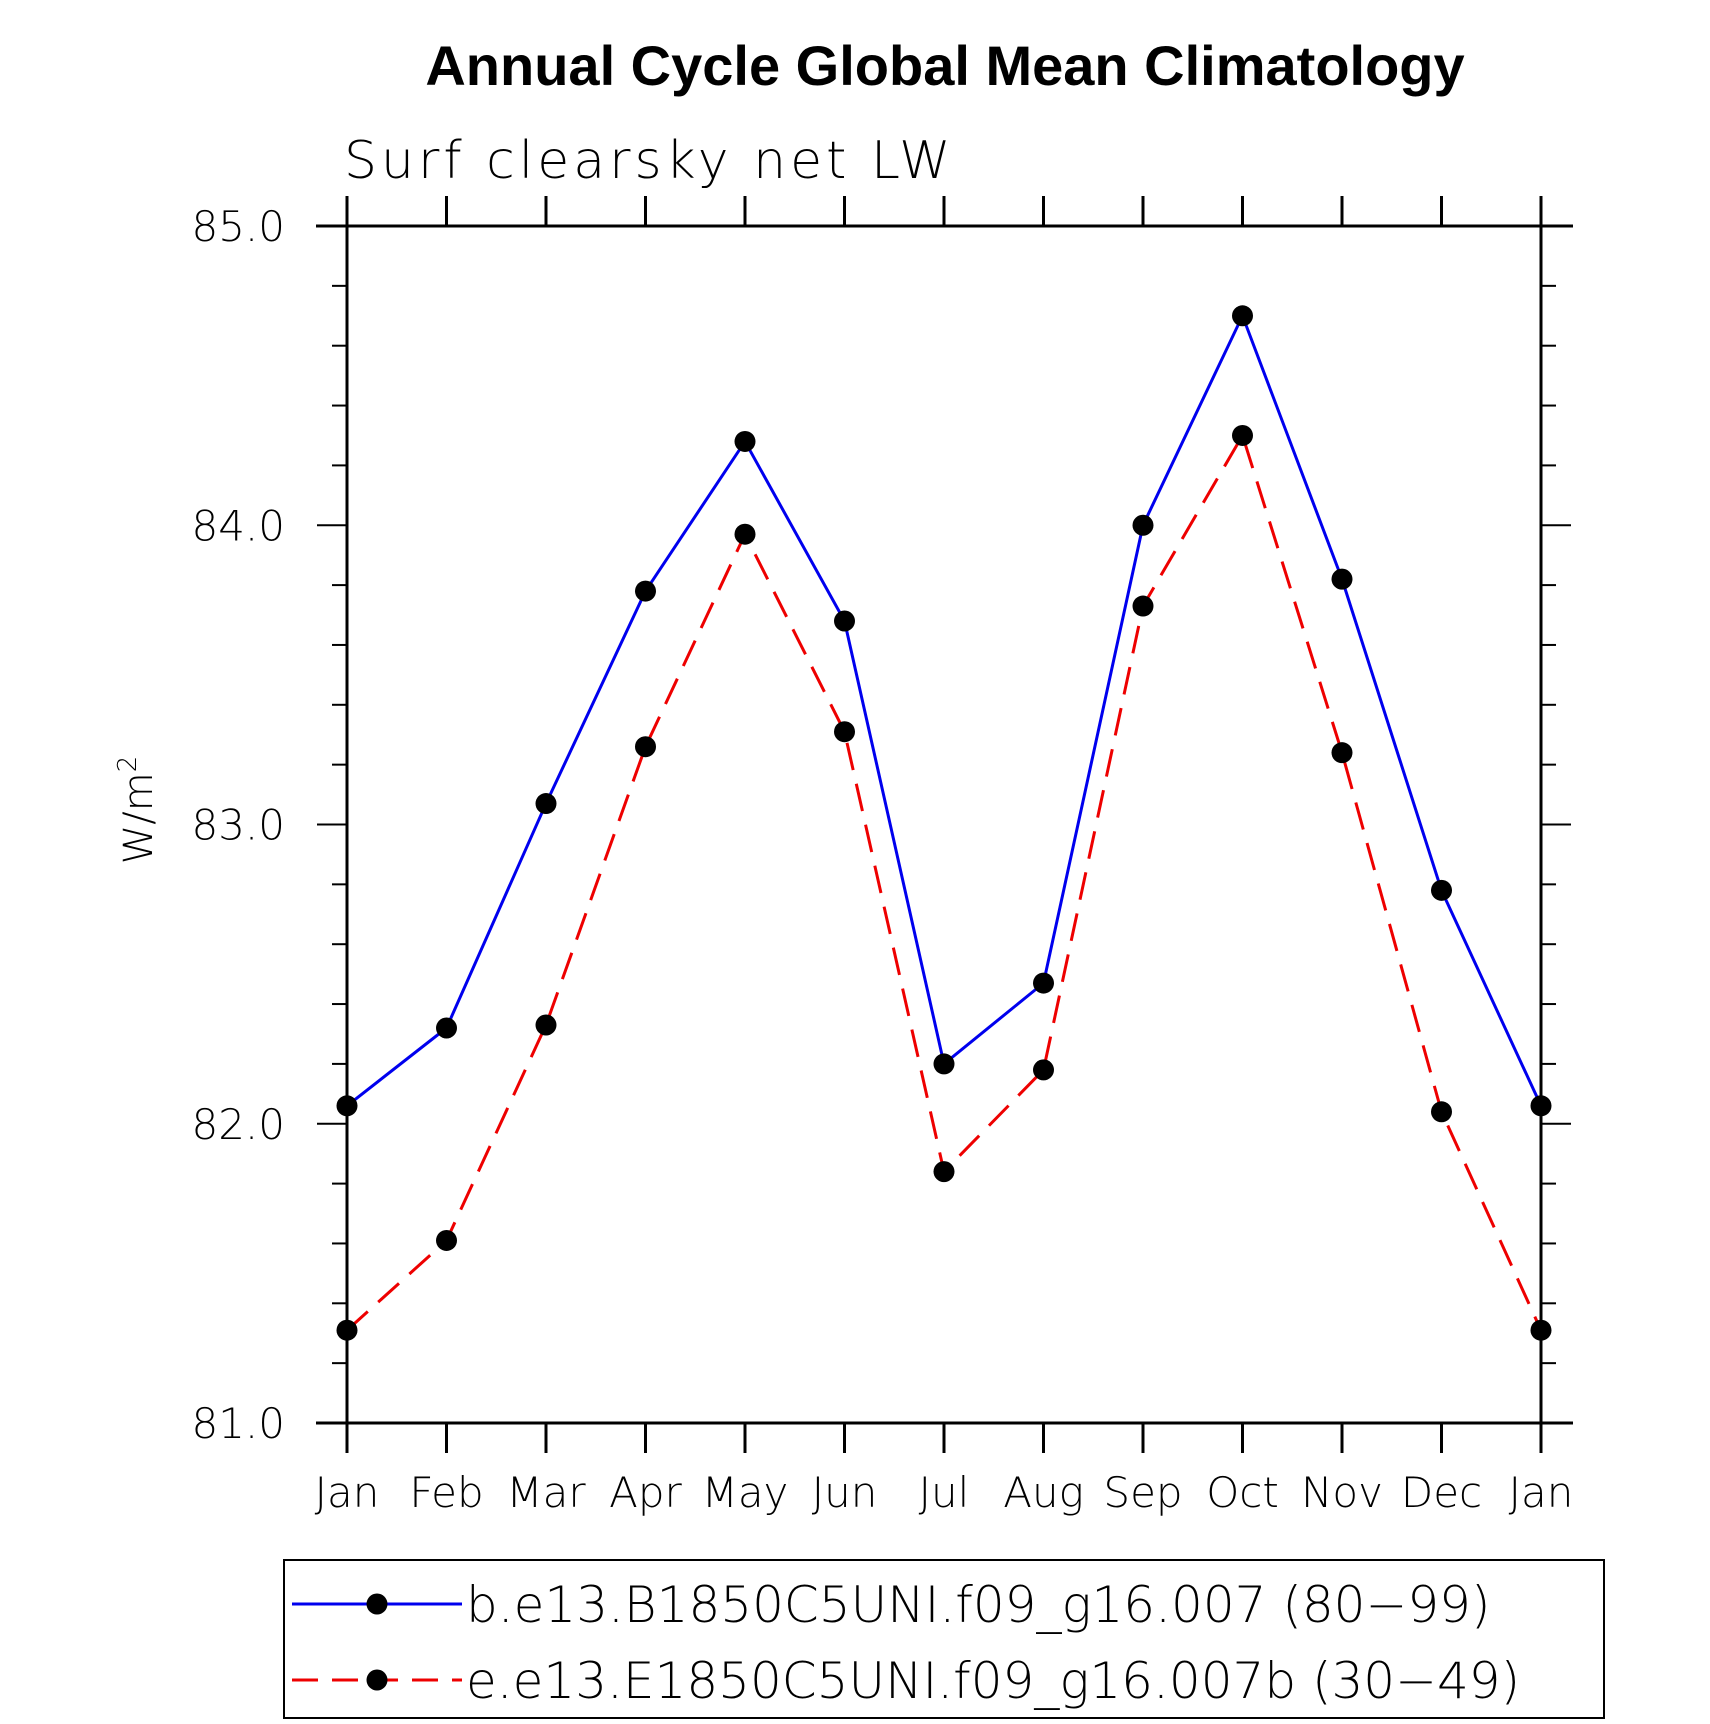  I want to click on legend-label-1: b.e13.B1850C5UNI.f09_g16.007 (80−99), so click(978, 1605).